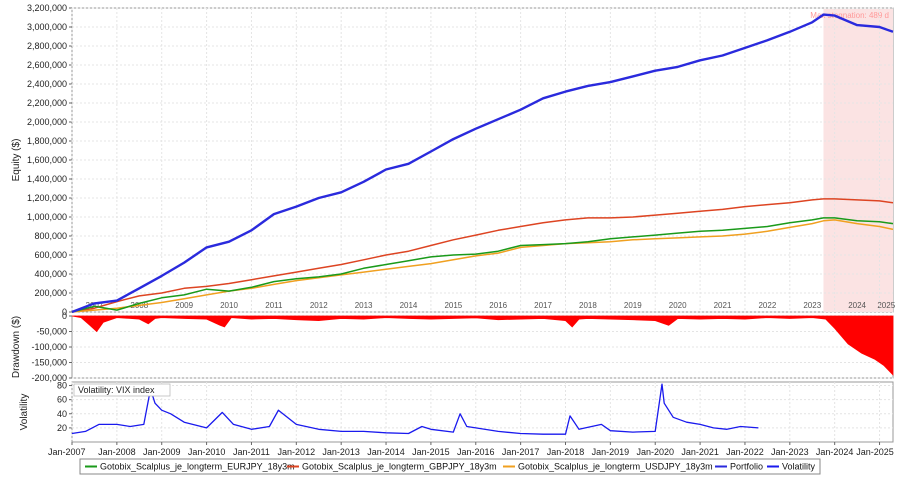 The width and height of the screenshot is (900, 478). I want to click on x-tick-label-10: Jan-2017, so click(521, 452).